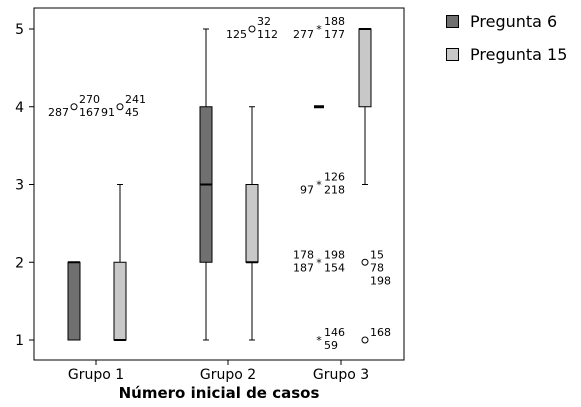 This screenshot has height=407, width=581. I want to click on case-label: 146, so click(334, 332).